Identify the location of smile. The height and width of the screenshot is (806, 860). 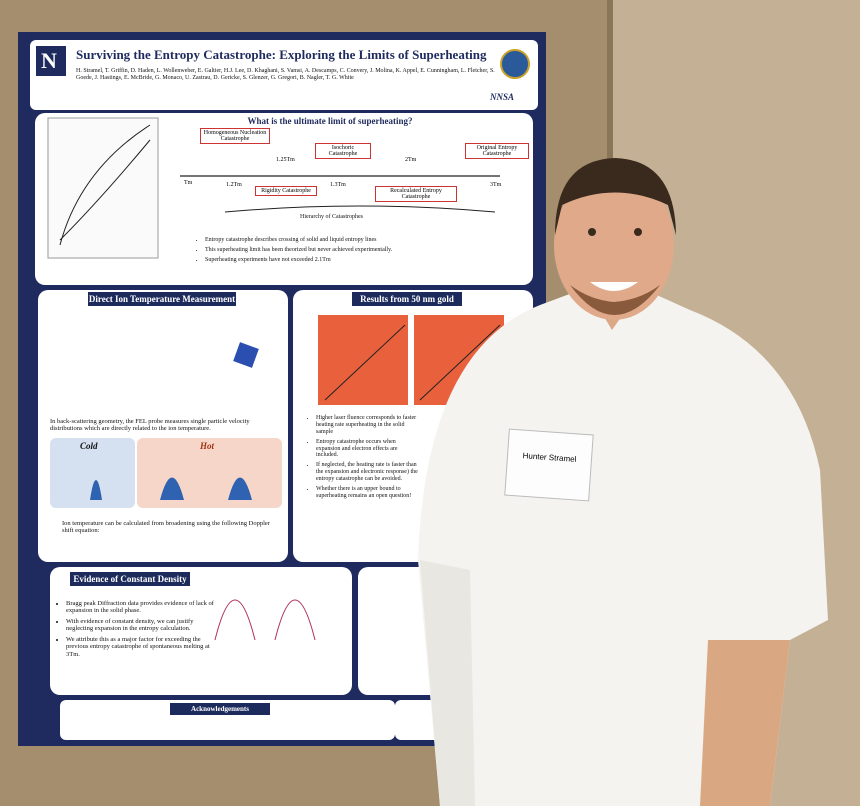
(614, 286).